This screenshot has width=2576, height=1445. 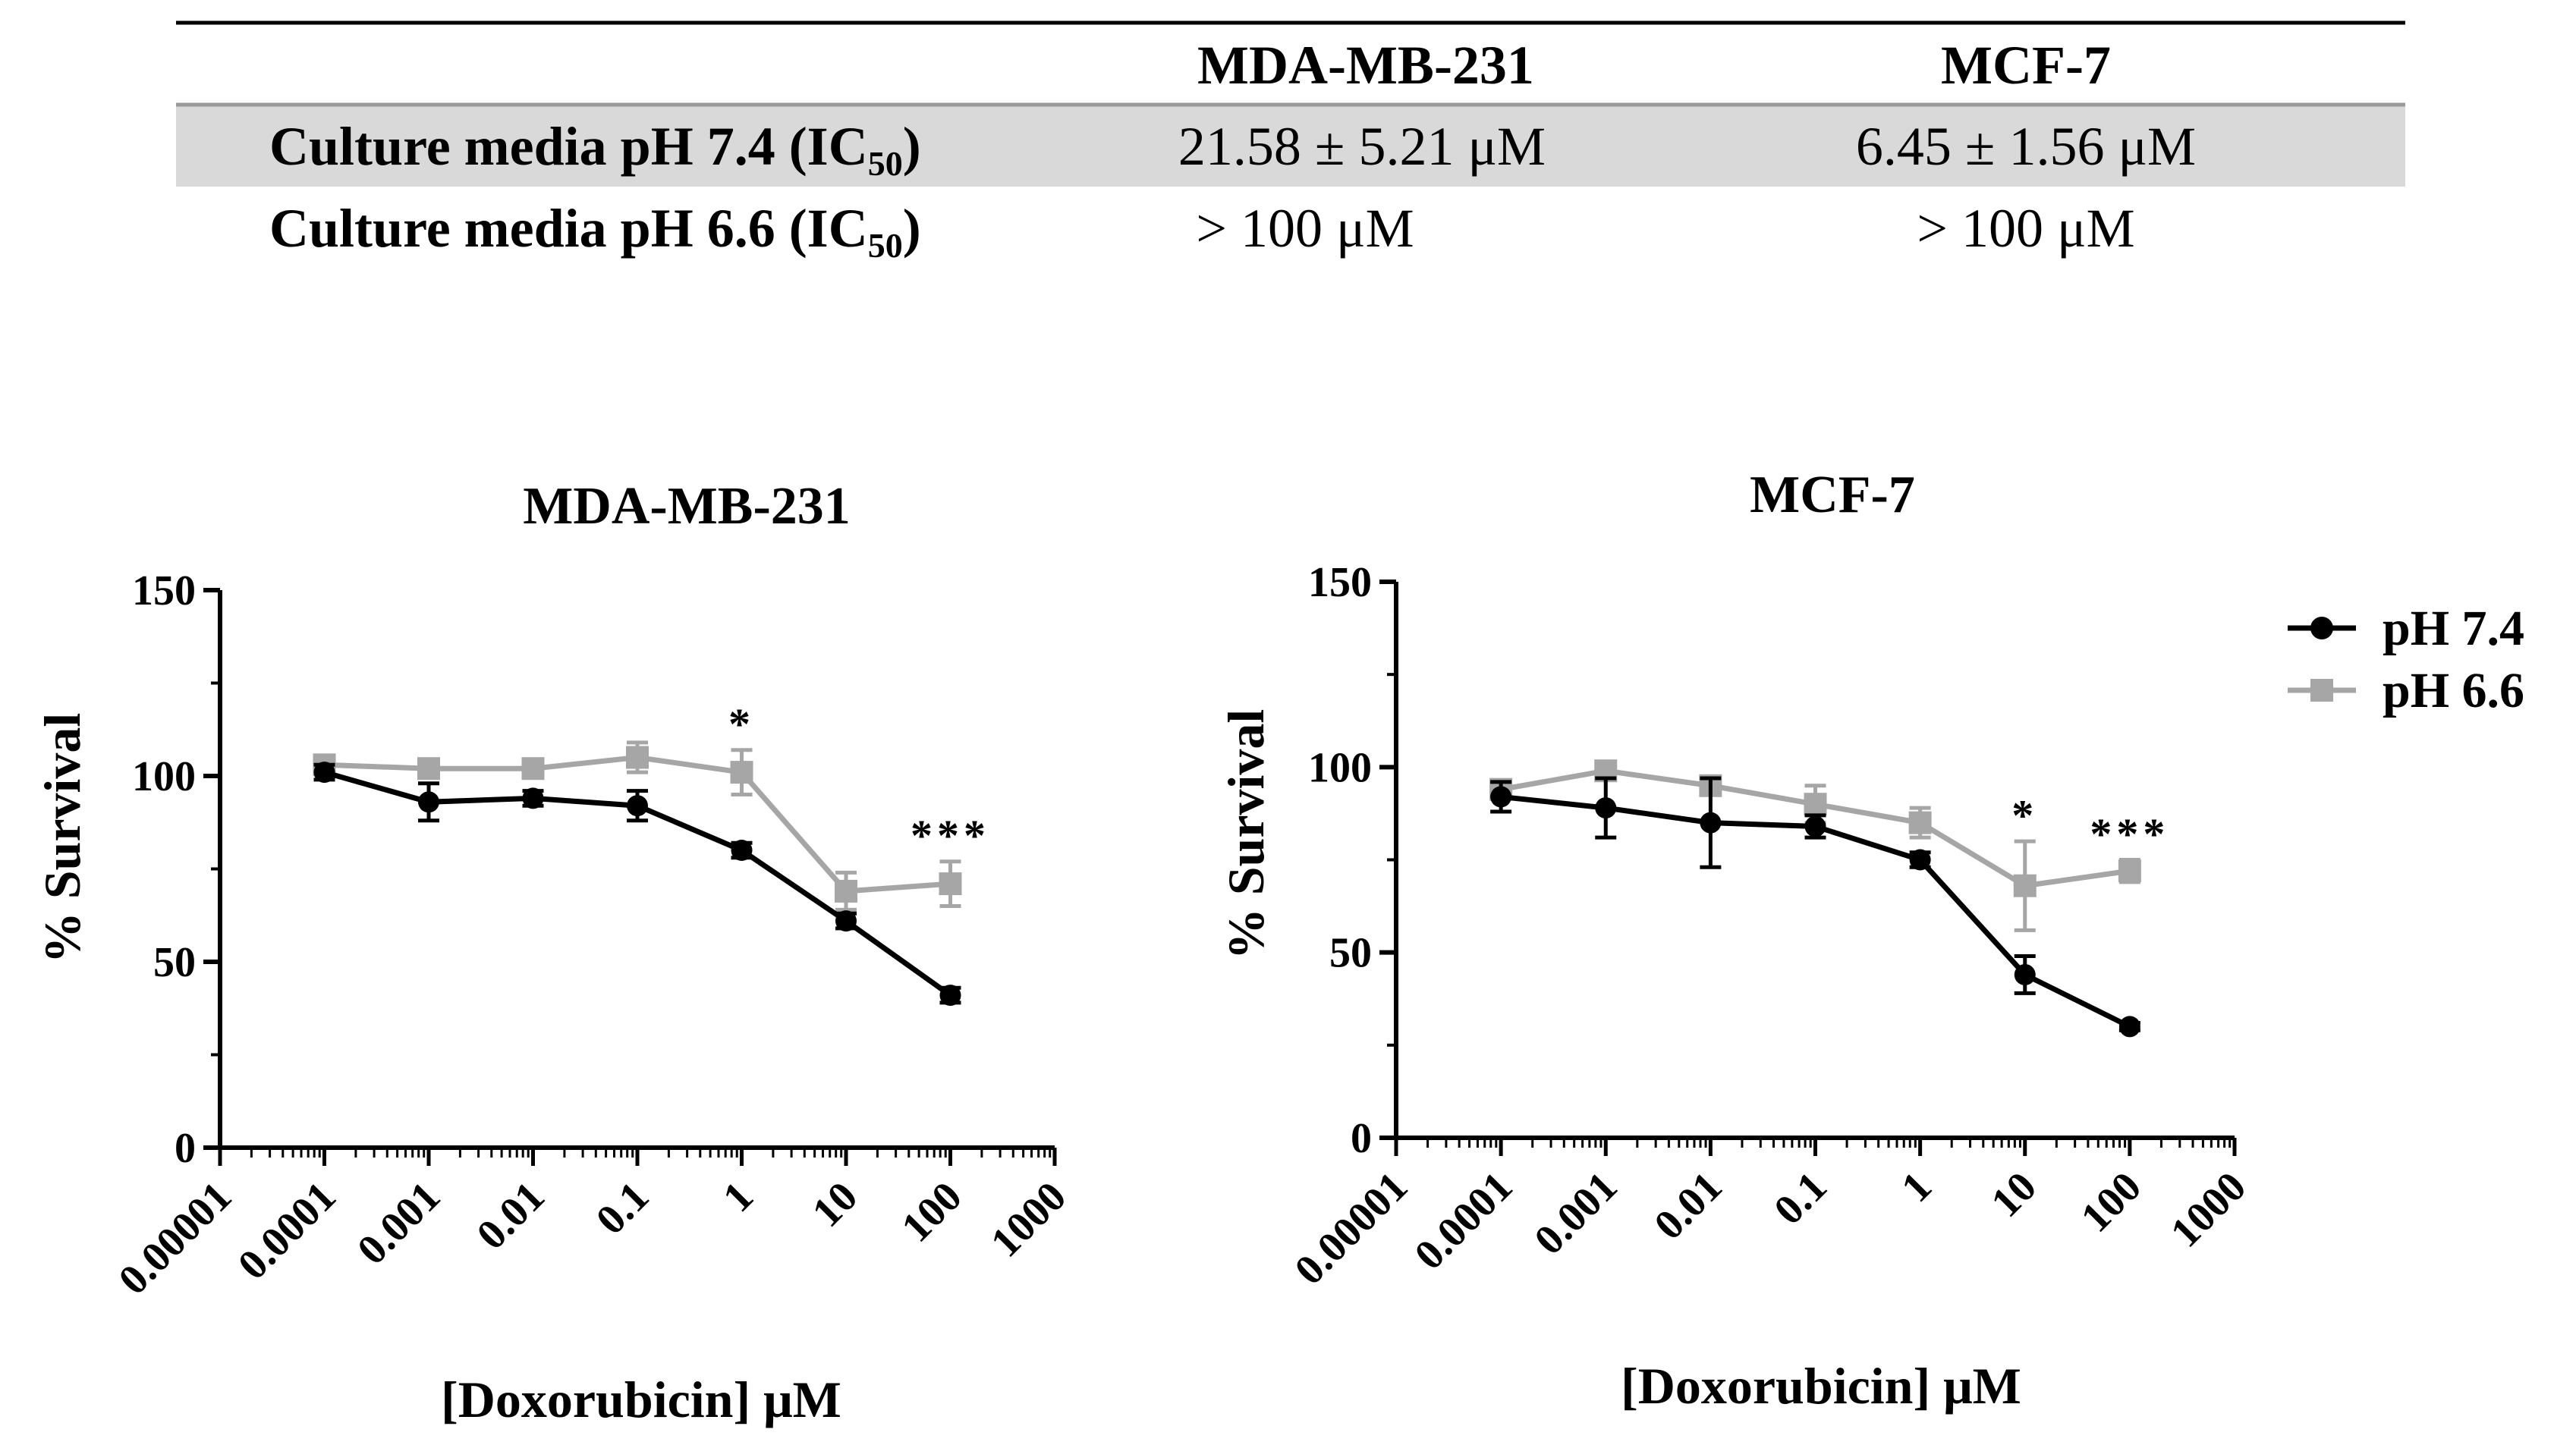 What do you see at coordinates (595, 149) in the screenshot?
I see `table-row1-label: Culture media pH 7.4 (IC50)` at bounding box center [595, 149].